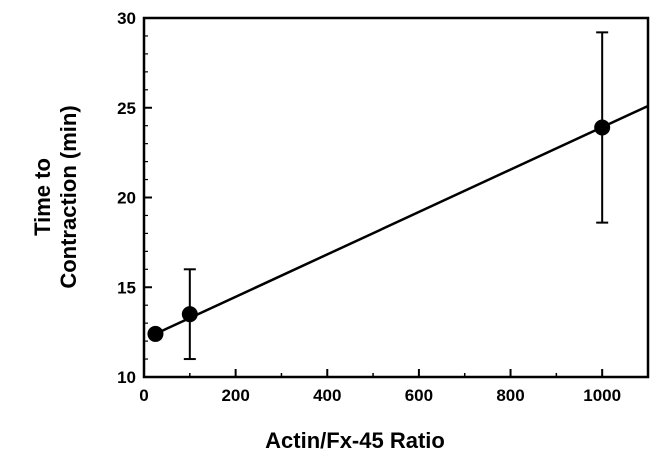 The height and width of the screenshot is (460, 657). I want to click on y-tick-label-10: 10, so click(126, 377).